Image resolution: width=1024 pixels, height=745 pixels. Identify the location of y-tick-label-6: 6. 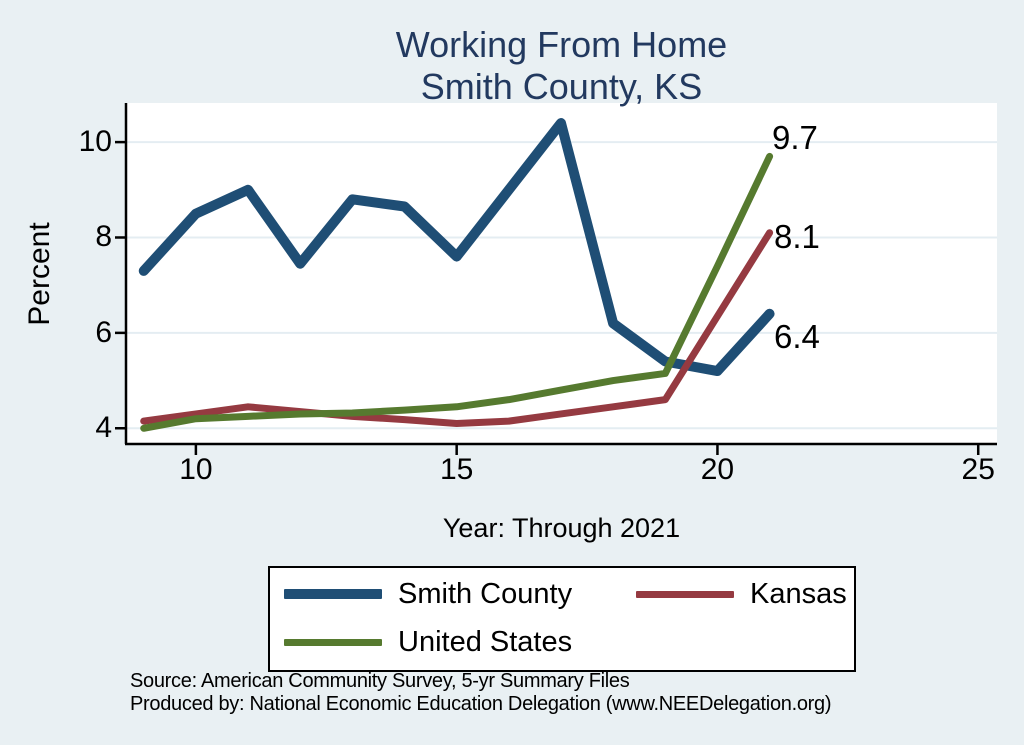
(103, 332).